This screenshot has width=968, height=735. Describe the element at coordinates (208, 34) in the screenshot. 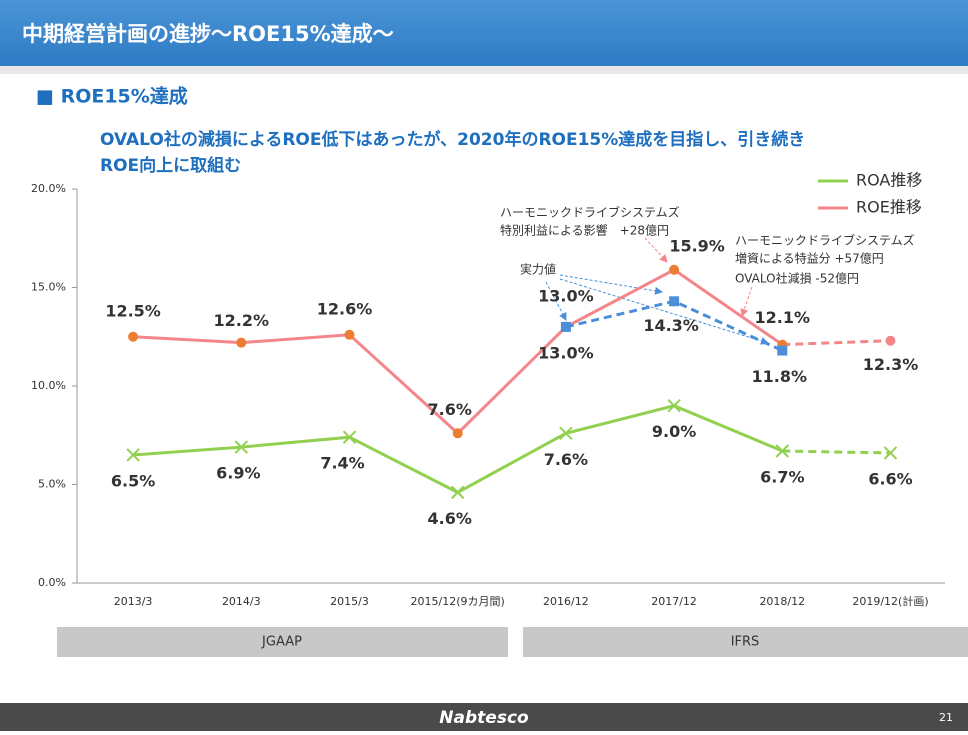

I see `slide-title: 中期経営計画の進捗～ROE15%達成～` at that location.